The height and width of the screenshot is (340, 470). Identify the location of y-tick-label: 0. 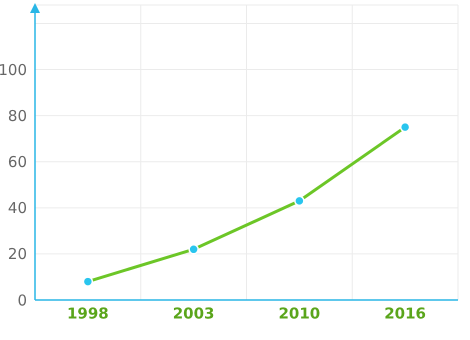
(22, 300).